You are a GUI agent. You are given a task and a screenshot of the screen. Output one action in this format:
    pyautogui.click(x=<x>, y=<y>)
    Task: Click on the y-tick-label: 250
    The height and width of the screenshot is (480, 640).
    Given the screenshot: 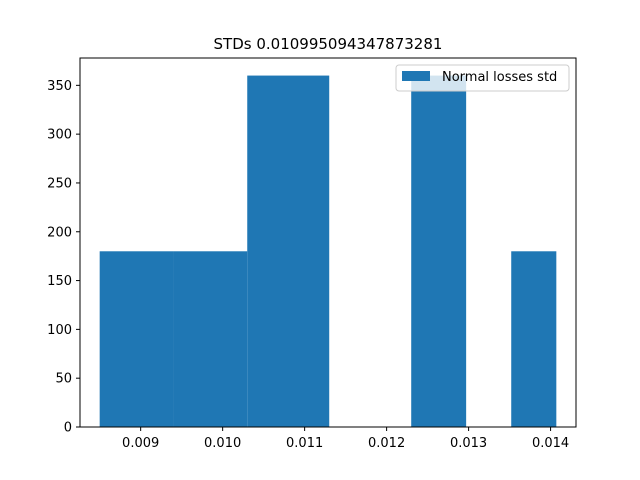 What is the action you would take?
    pyautogui.click(x=59, y=183)
    